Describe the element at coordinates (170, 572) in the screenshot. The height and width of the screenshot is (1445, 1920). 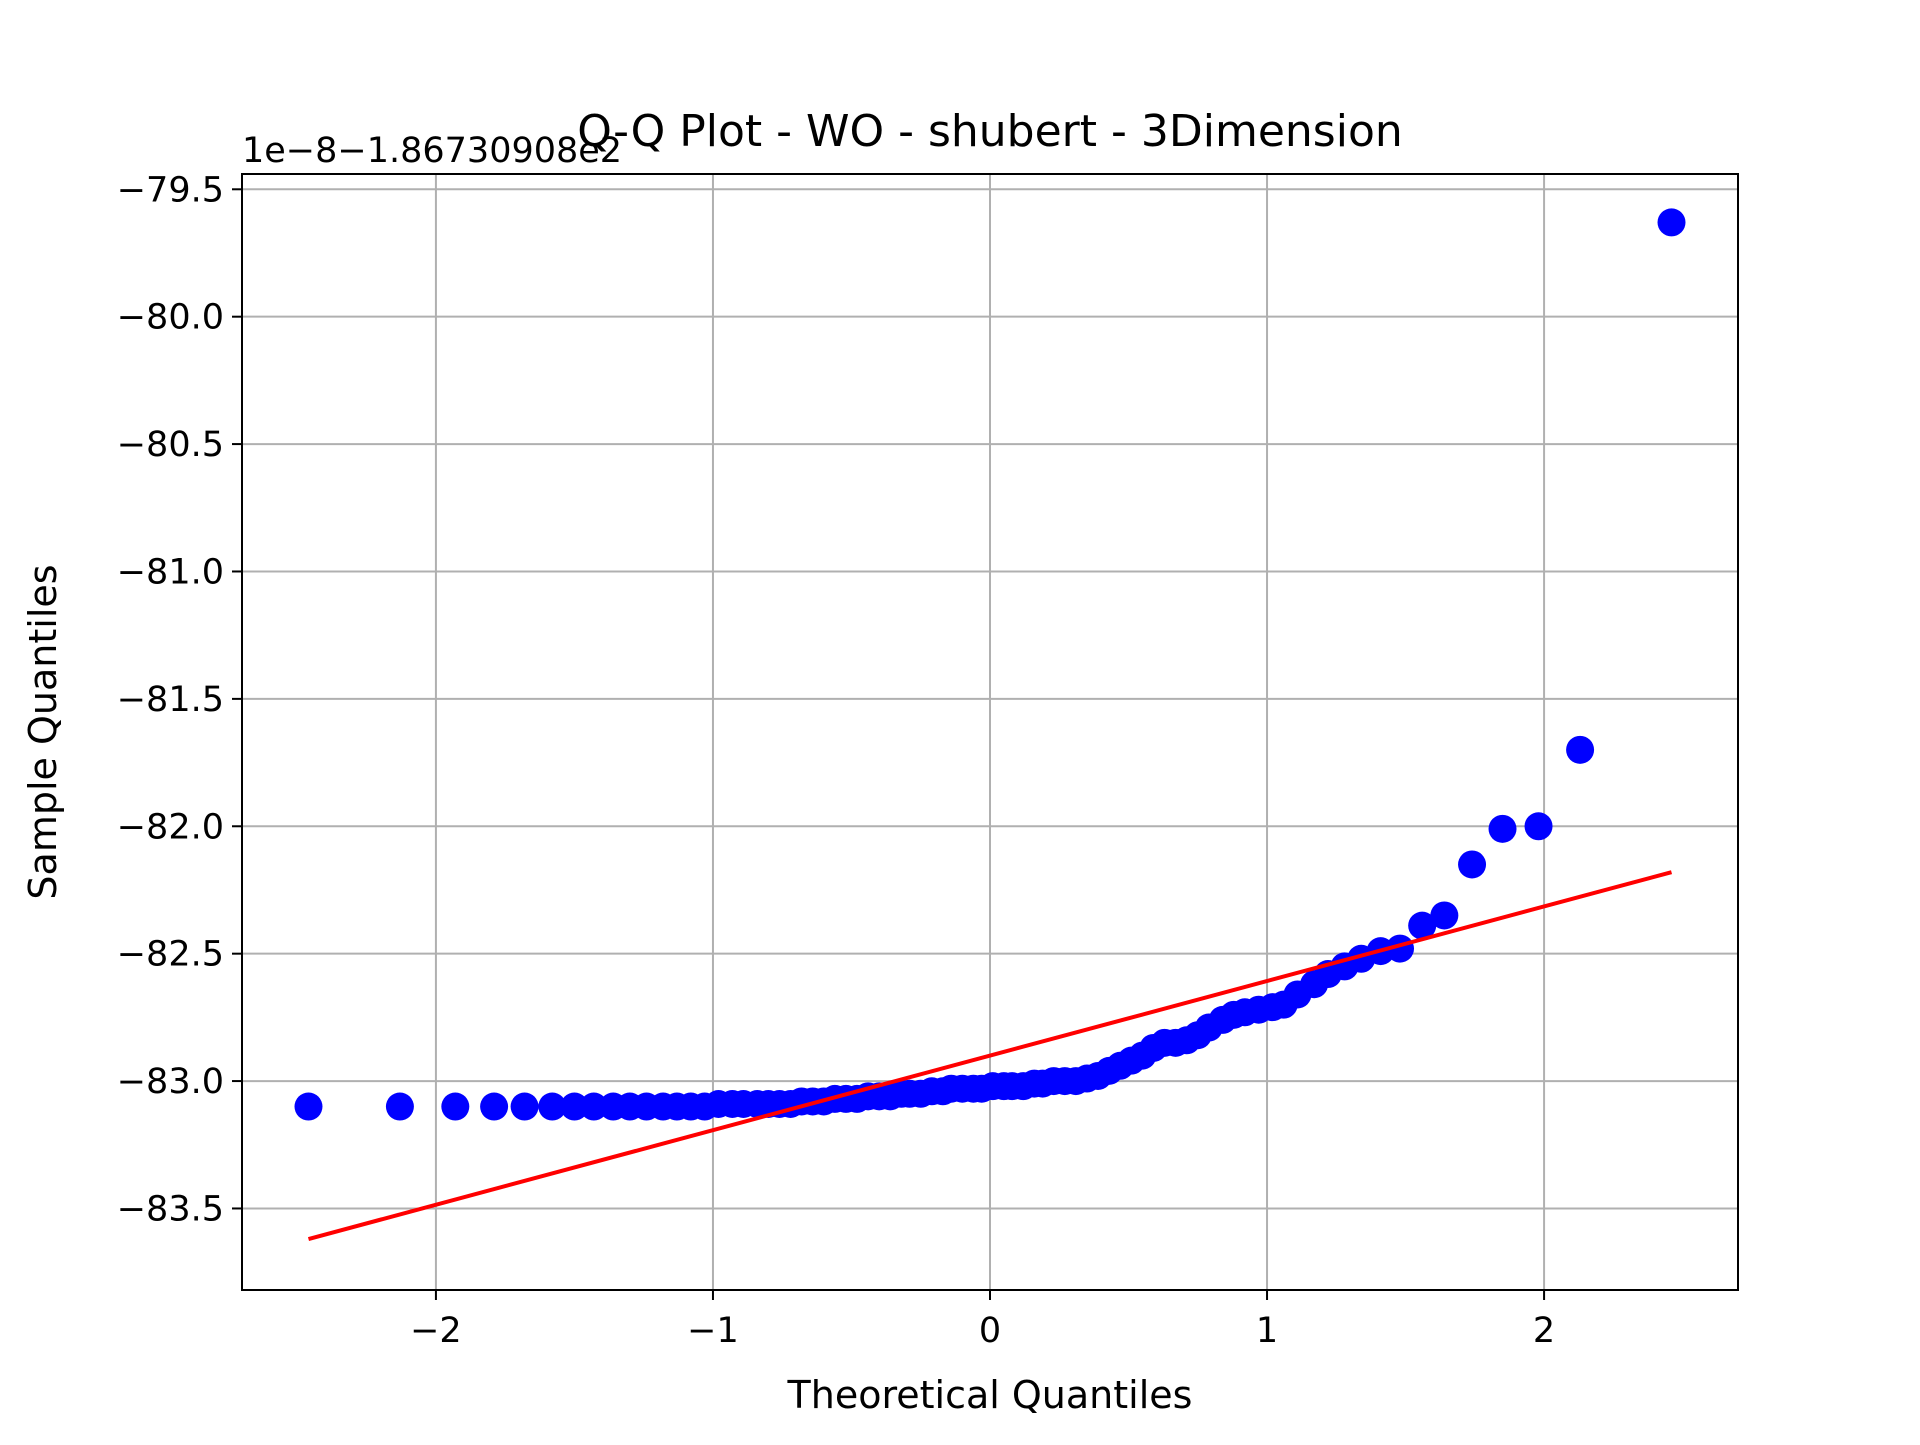
I see `y-tick-label: −81.0` at that location.